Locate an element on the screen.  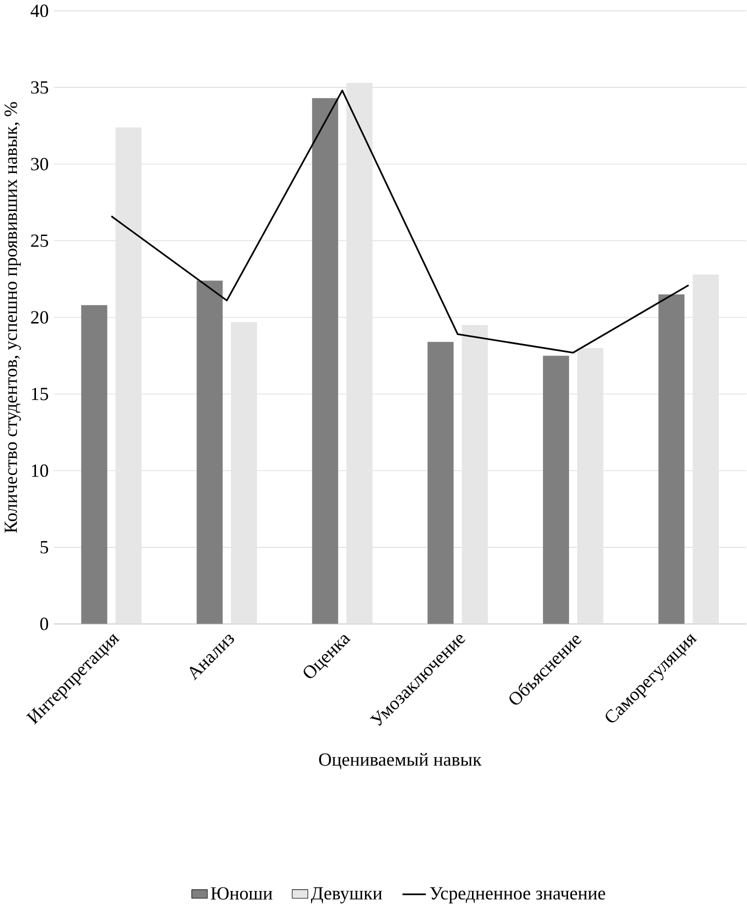
legend-label: Юноши is located at coordinates (242, 893).